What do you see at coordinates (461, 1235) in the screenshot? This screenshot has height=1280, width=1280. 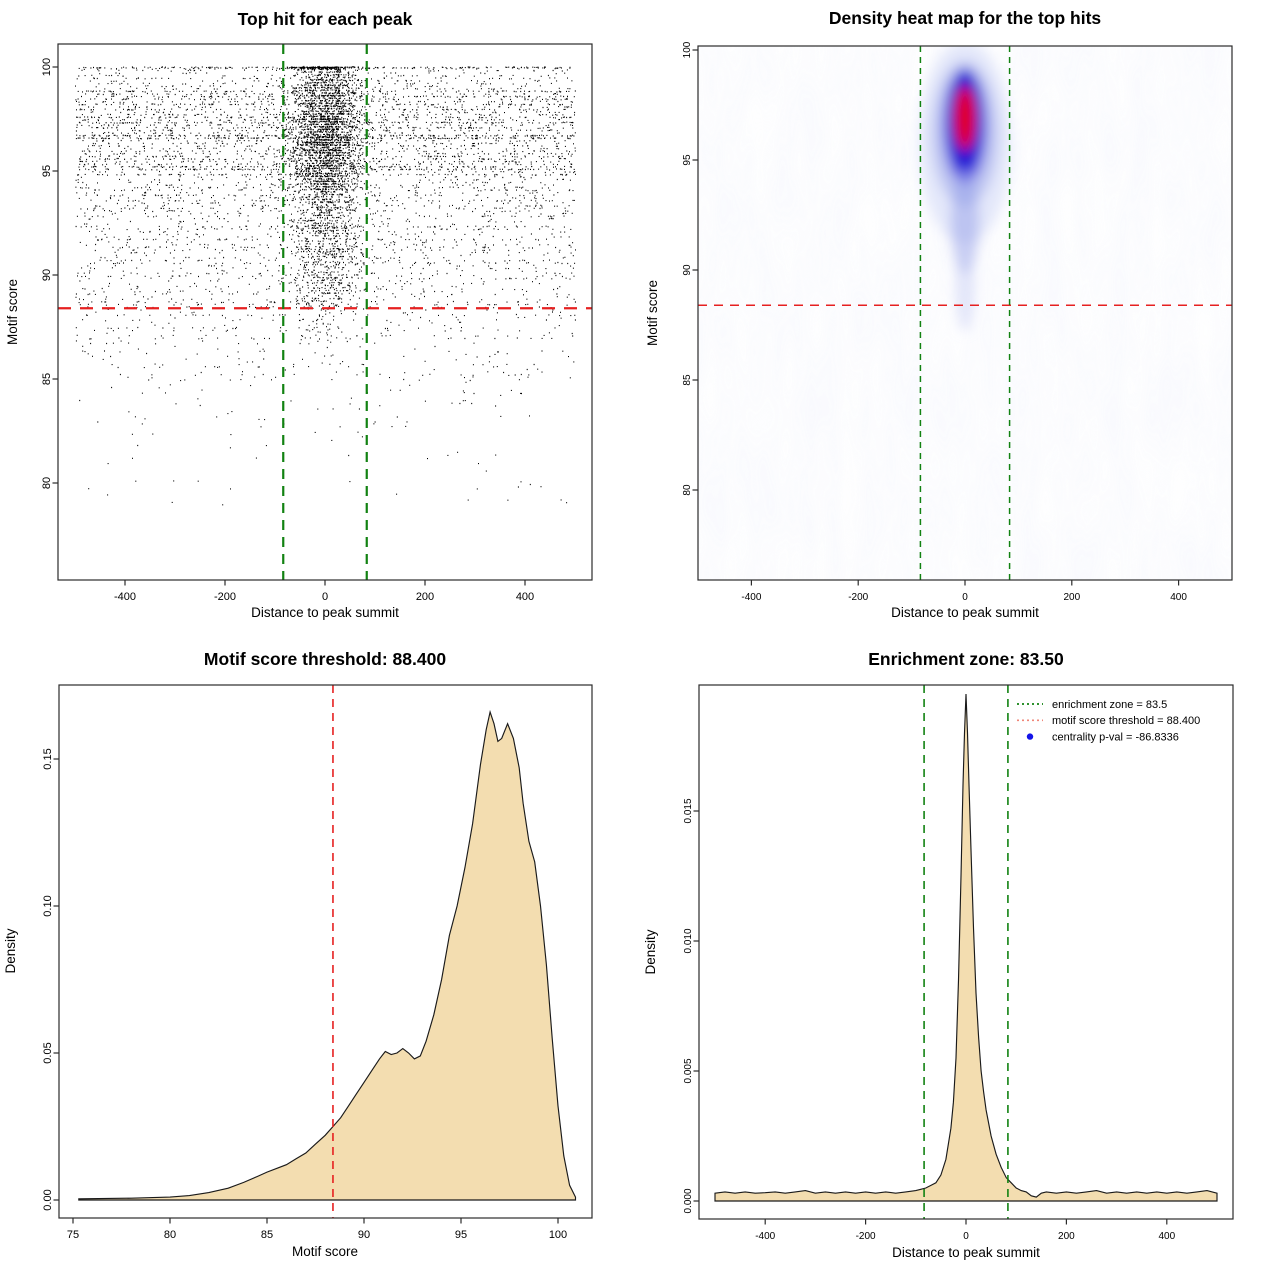 I see `x-tick-label: 95` at bounding box center [461, 1235].